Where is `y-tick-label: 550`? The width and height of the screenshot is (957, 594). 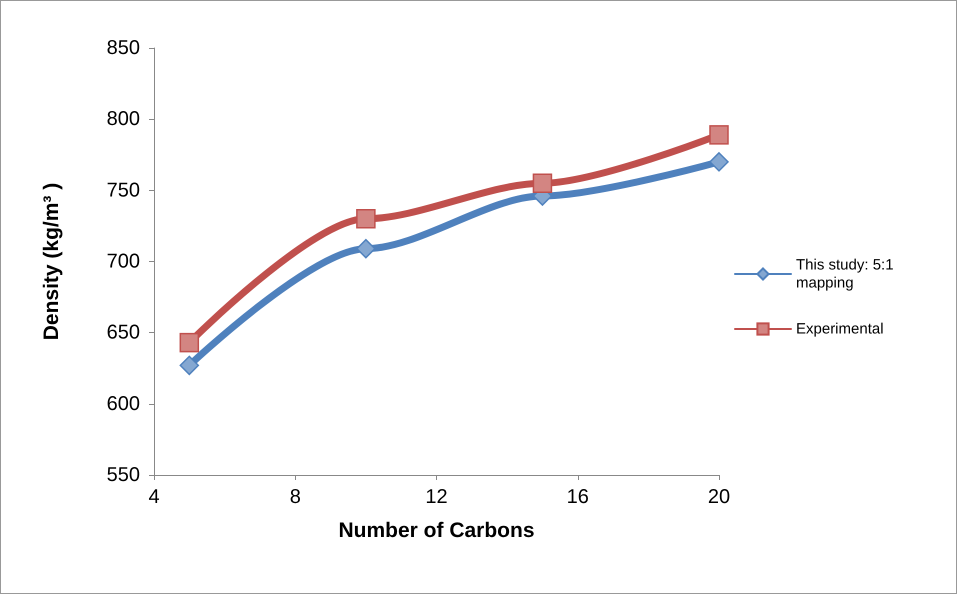
y-tick-label: 550 is located at coordinates (123, 475).